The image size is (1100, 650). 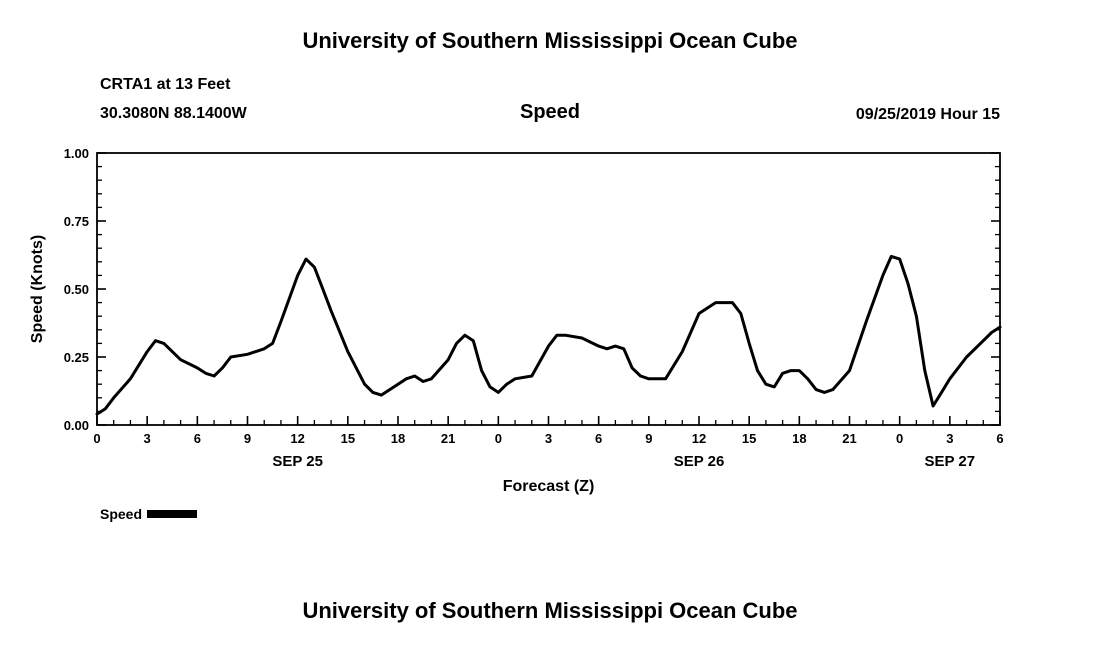 I want to click on station-coordinates: 30.3080N 88.1400W, so click(x=173, y=113).